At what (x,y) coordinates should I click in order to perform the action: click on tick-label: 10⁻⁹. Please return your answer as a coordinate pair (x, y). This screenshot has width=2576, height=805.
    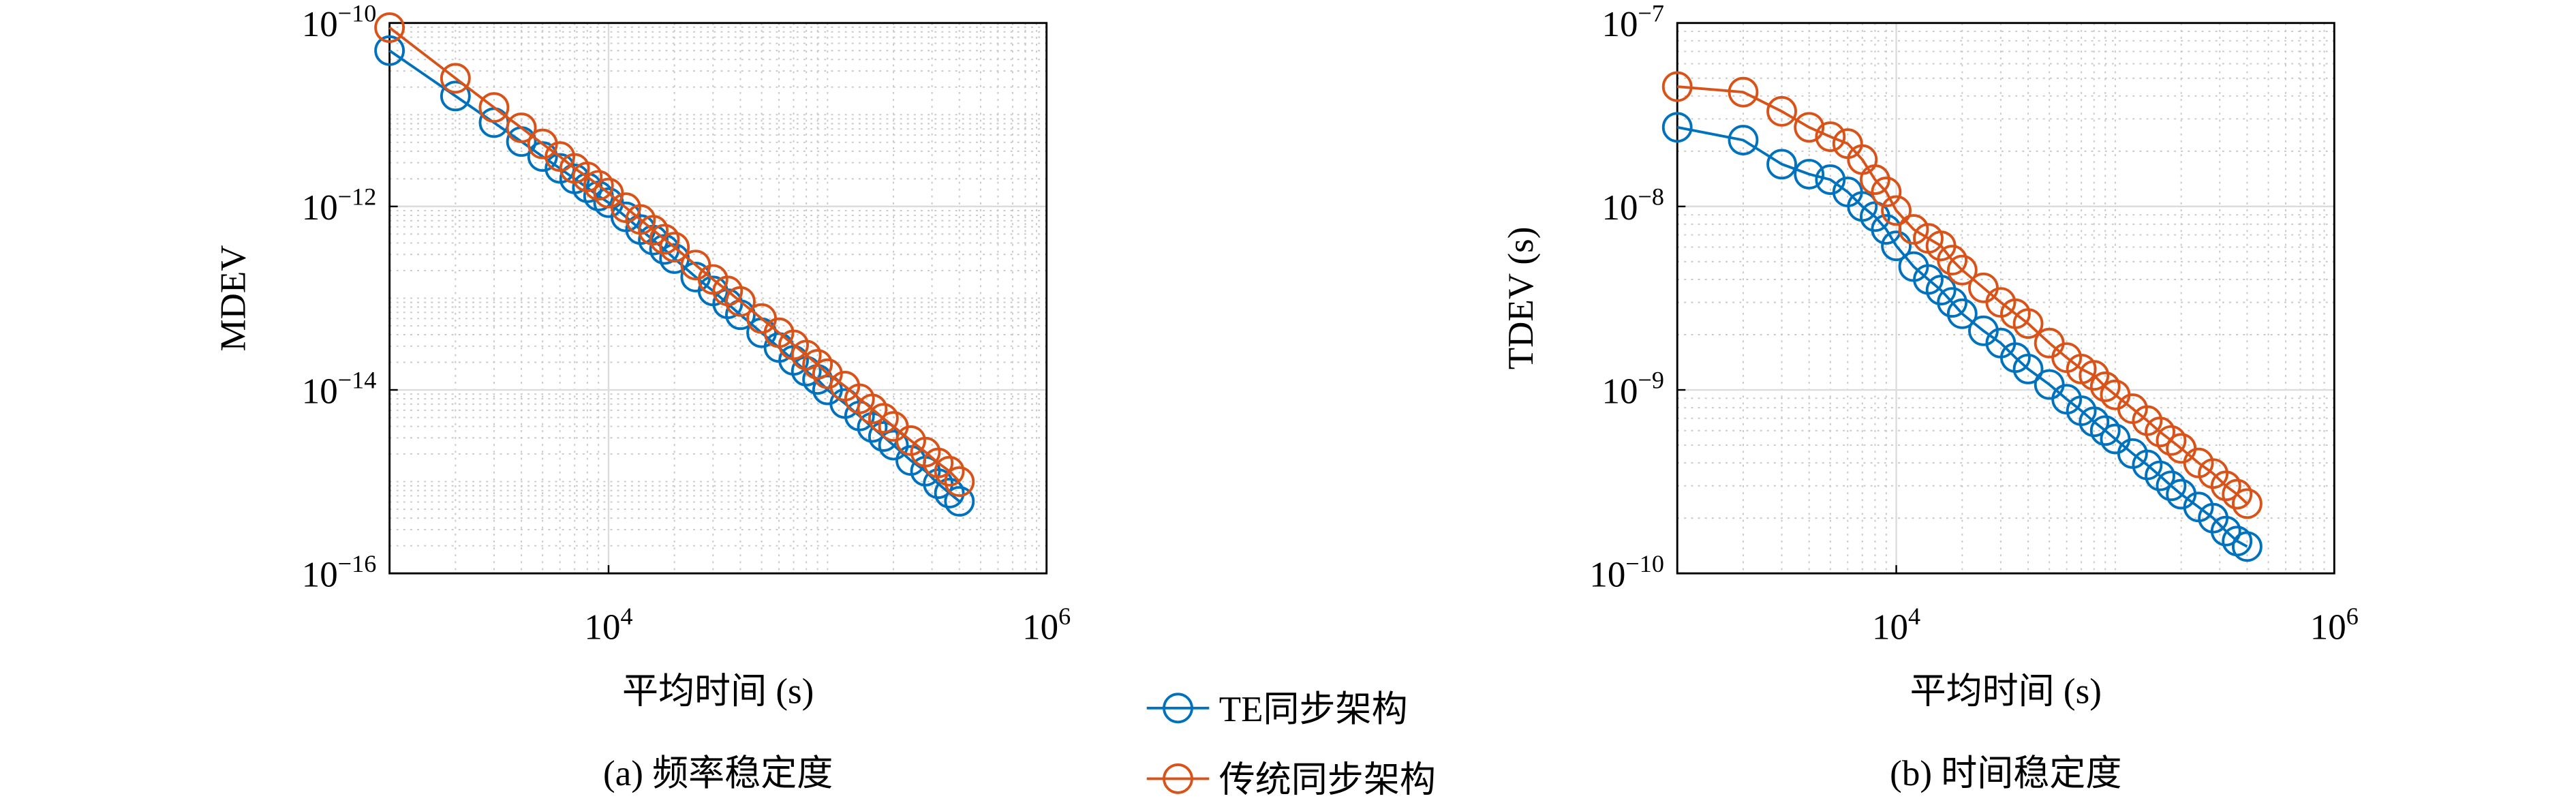
    Looking at the image, I should click on (1632, 389).